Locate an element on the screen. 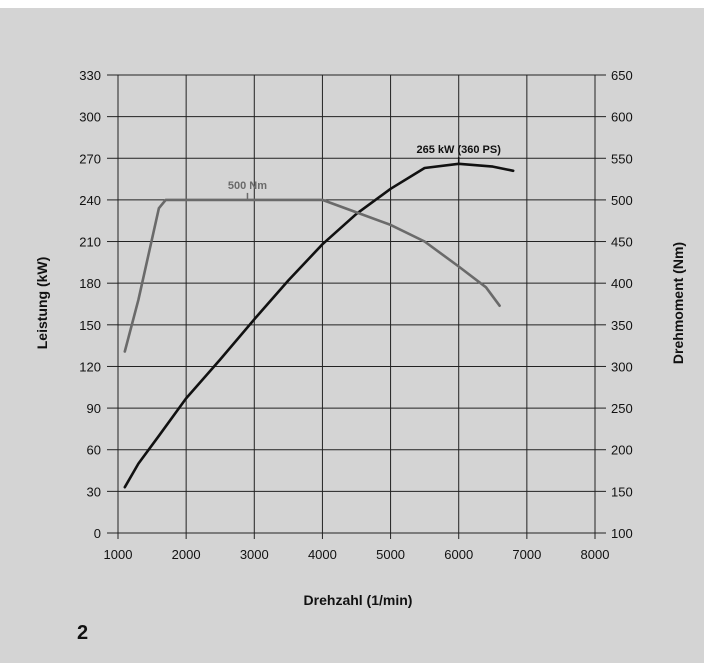 The image size is (704, 663). y-left-tick-label: 270 is located at coordinates (90, 158).